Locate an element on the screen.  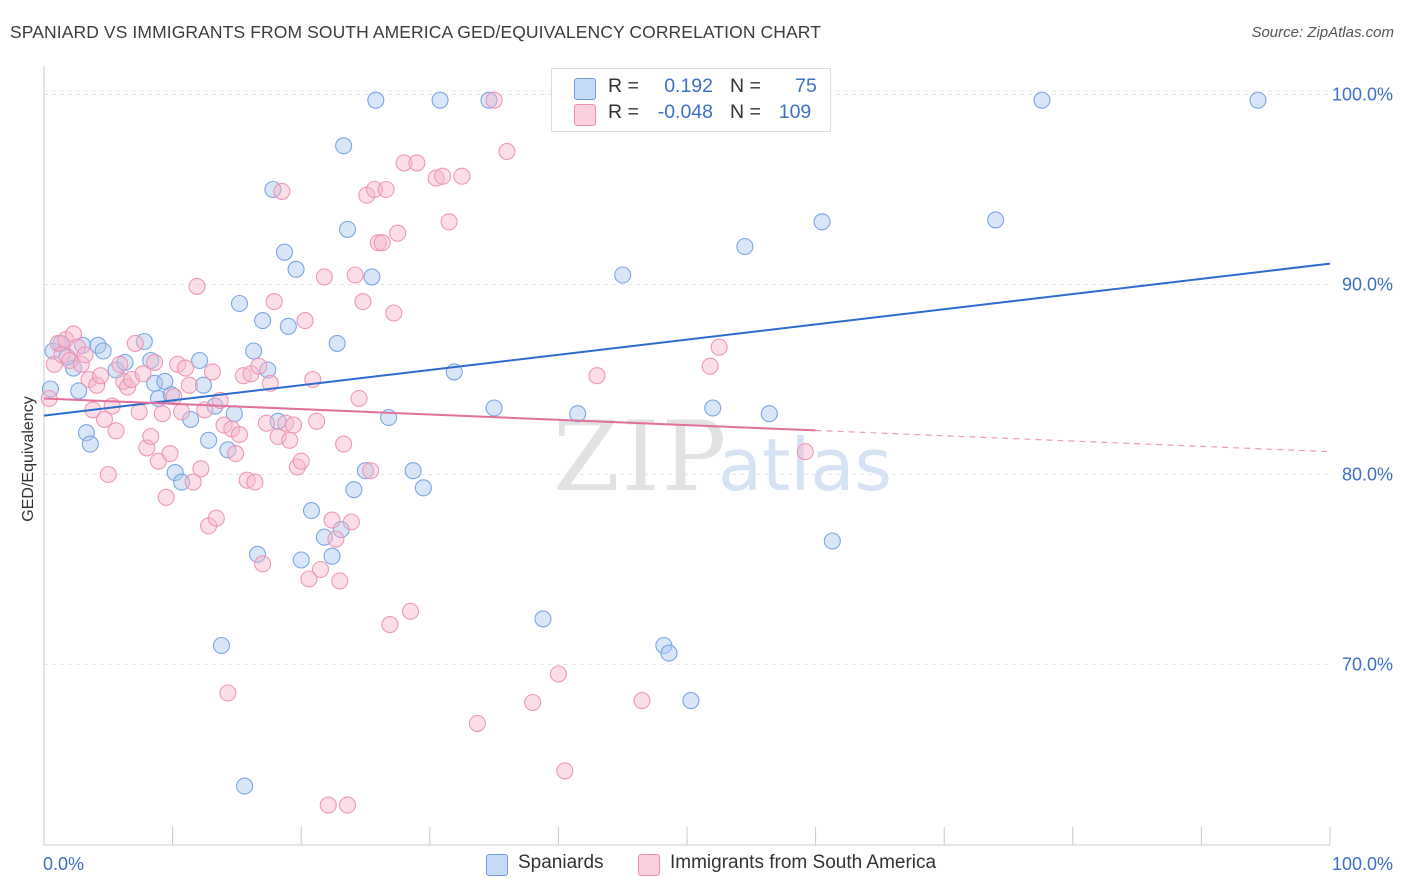
legend-label-spaniards: Spaniards is located at coordinates (561, 862).